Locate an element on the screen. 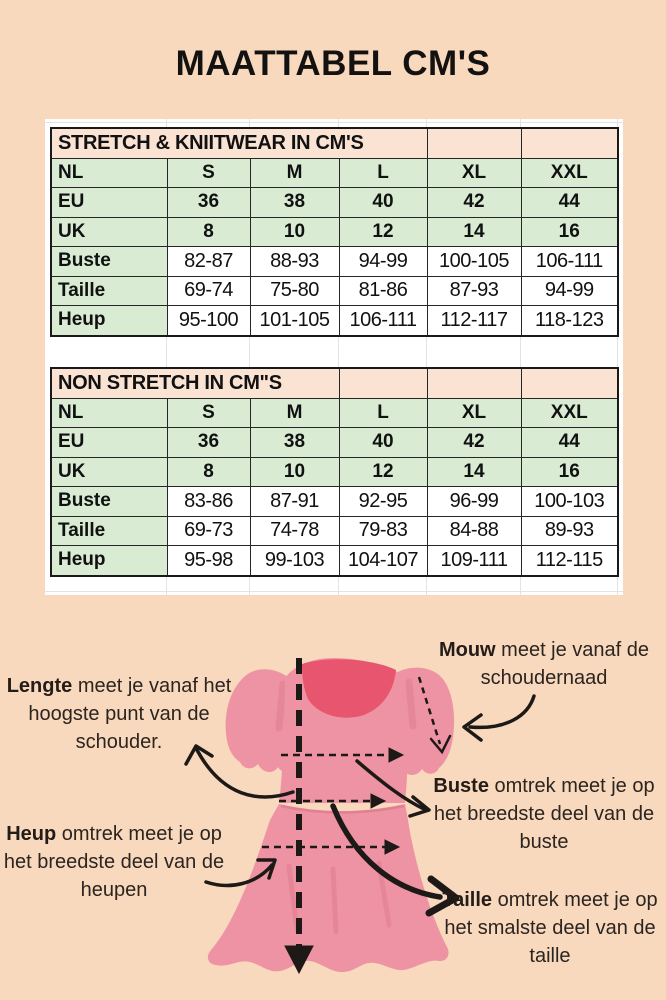  buste-arrowhead is located at coordinates (419, 806).